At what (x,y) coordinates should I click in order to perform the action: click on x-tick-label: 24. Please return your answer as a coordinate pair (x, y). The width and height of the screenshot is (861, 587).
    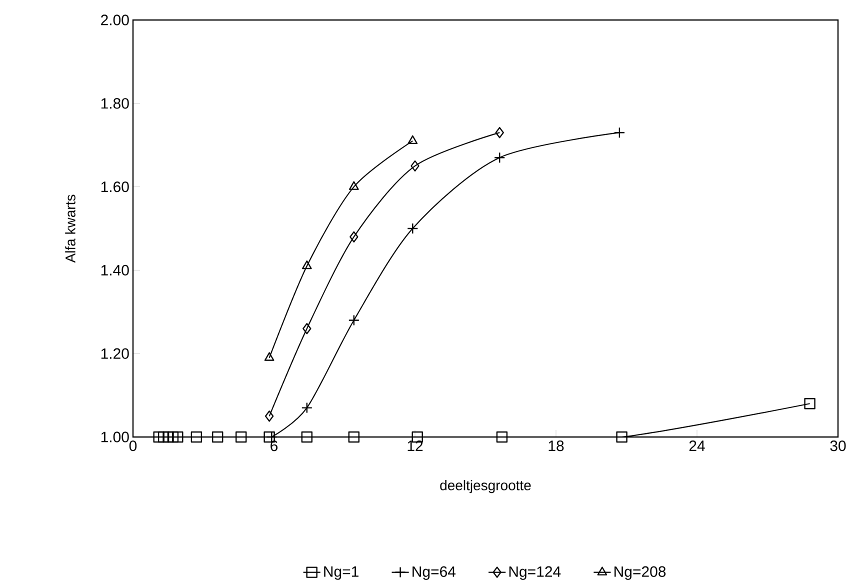
    Looking at the image, I should click on (697, 446).